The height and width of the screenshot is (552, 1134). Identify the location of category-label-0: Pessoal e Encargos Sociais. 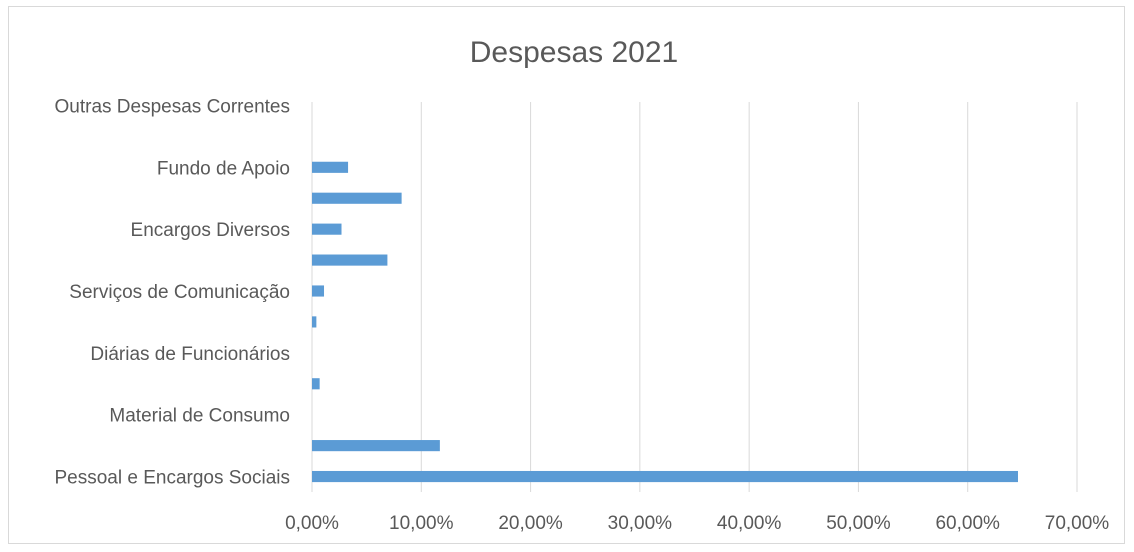
(172, 478).